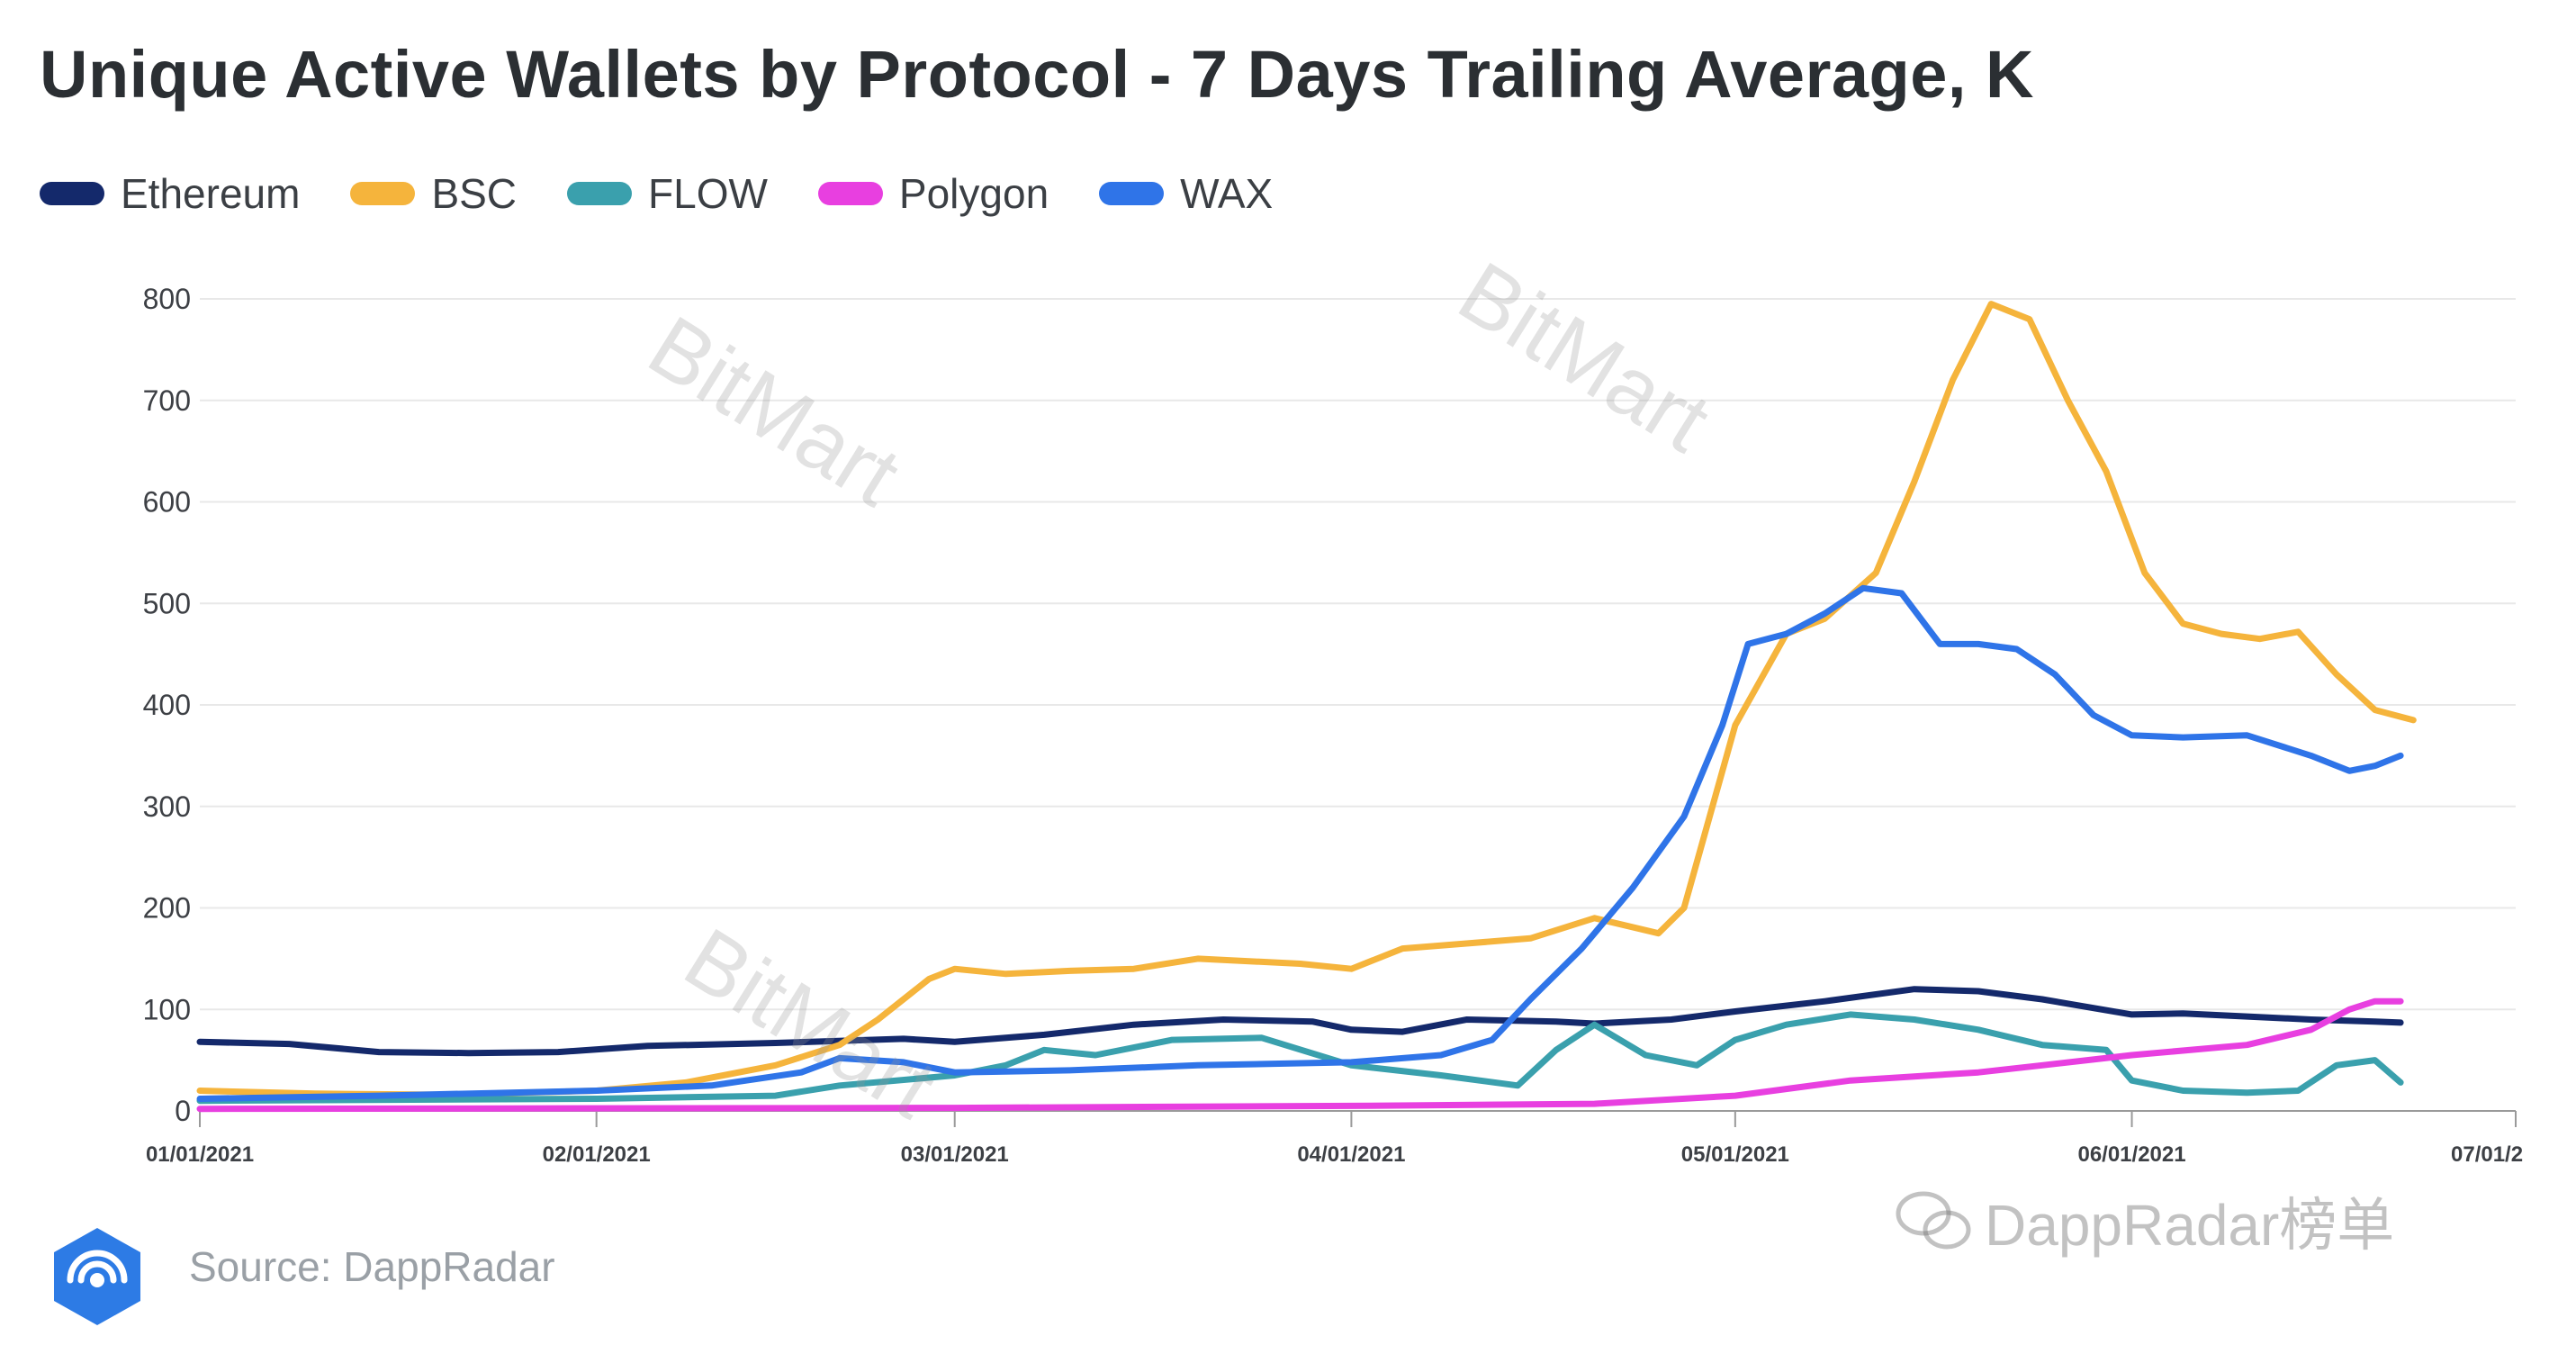  I want to click on y-tick-label: 100, so click(167, 1009).